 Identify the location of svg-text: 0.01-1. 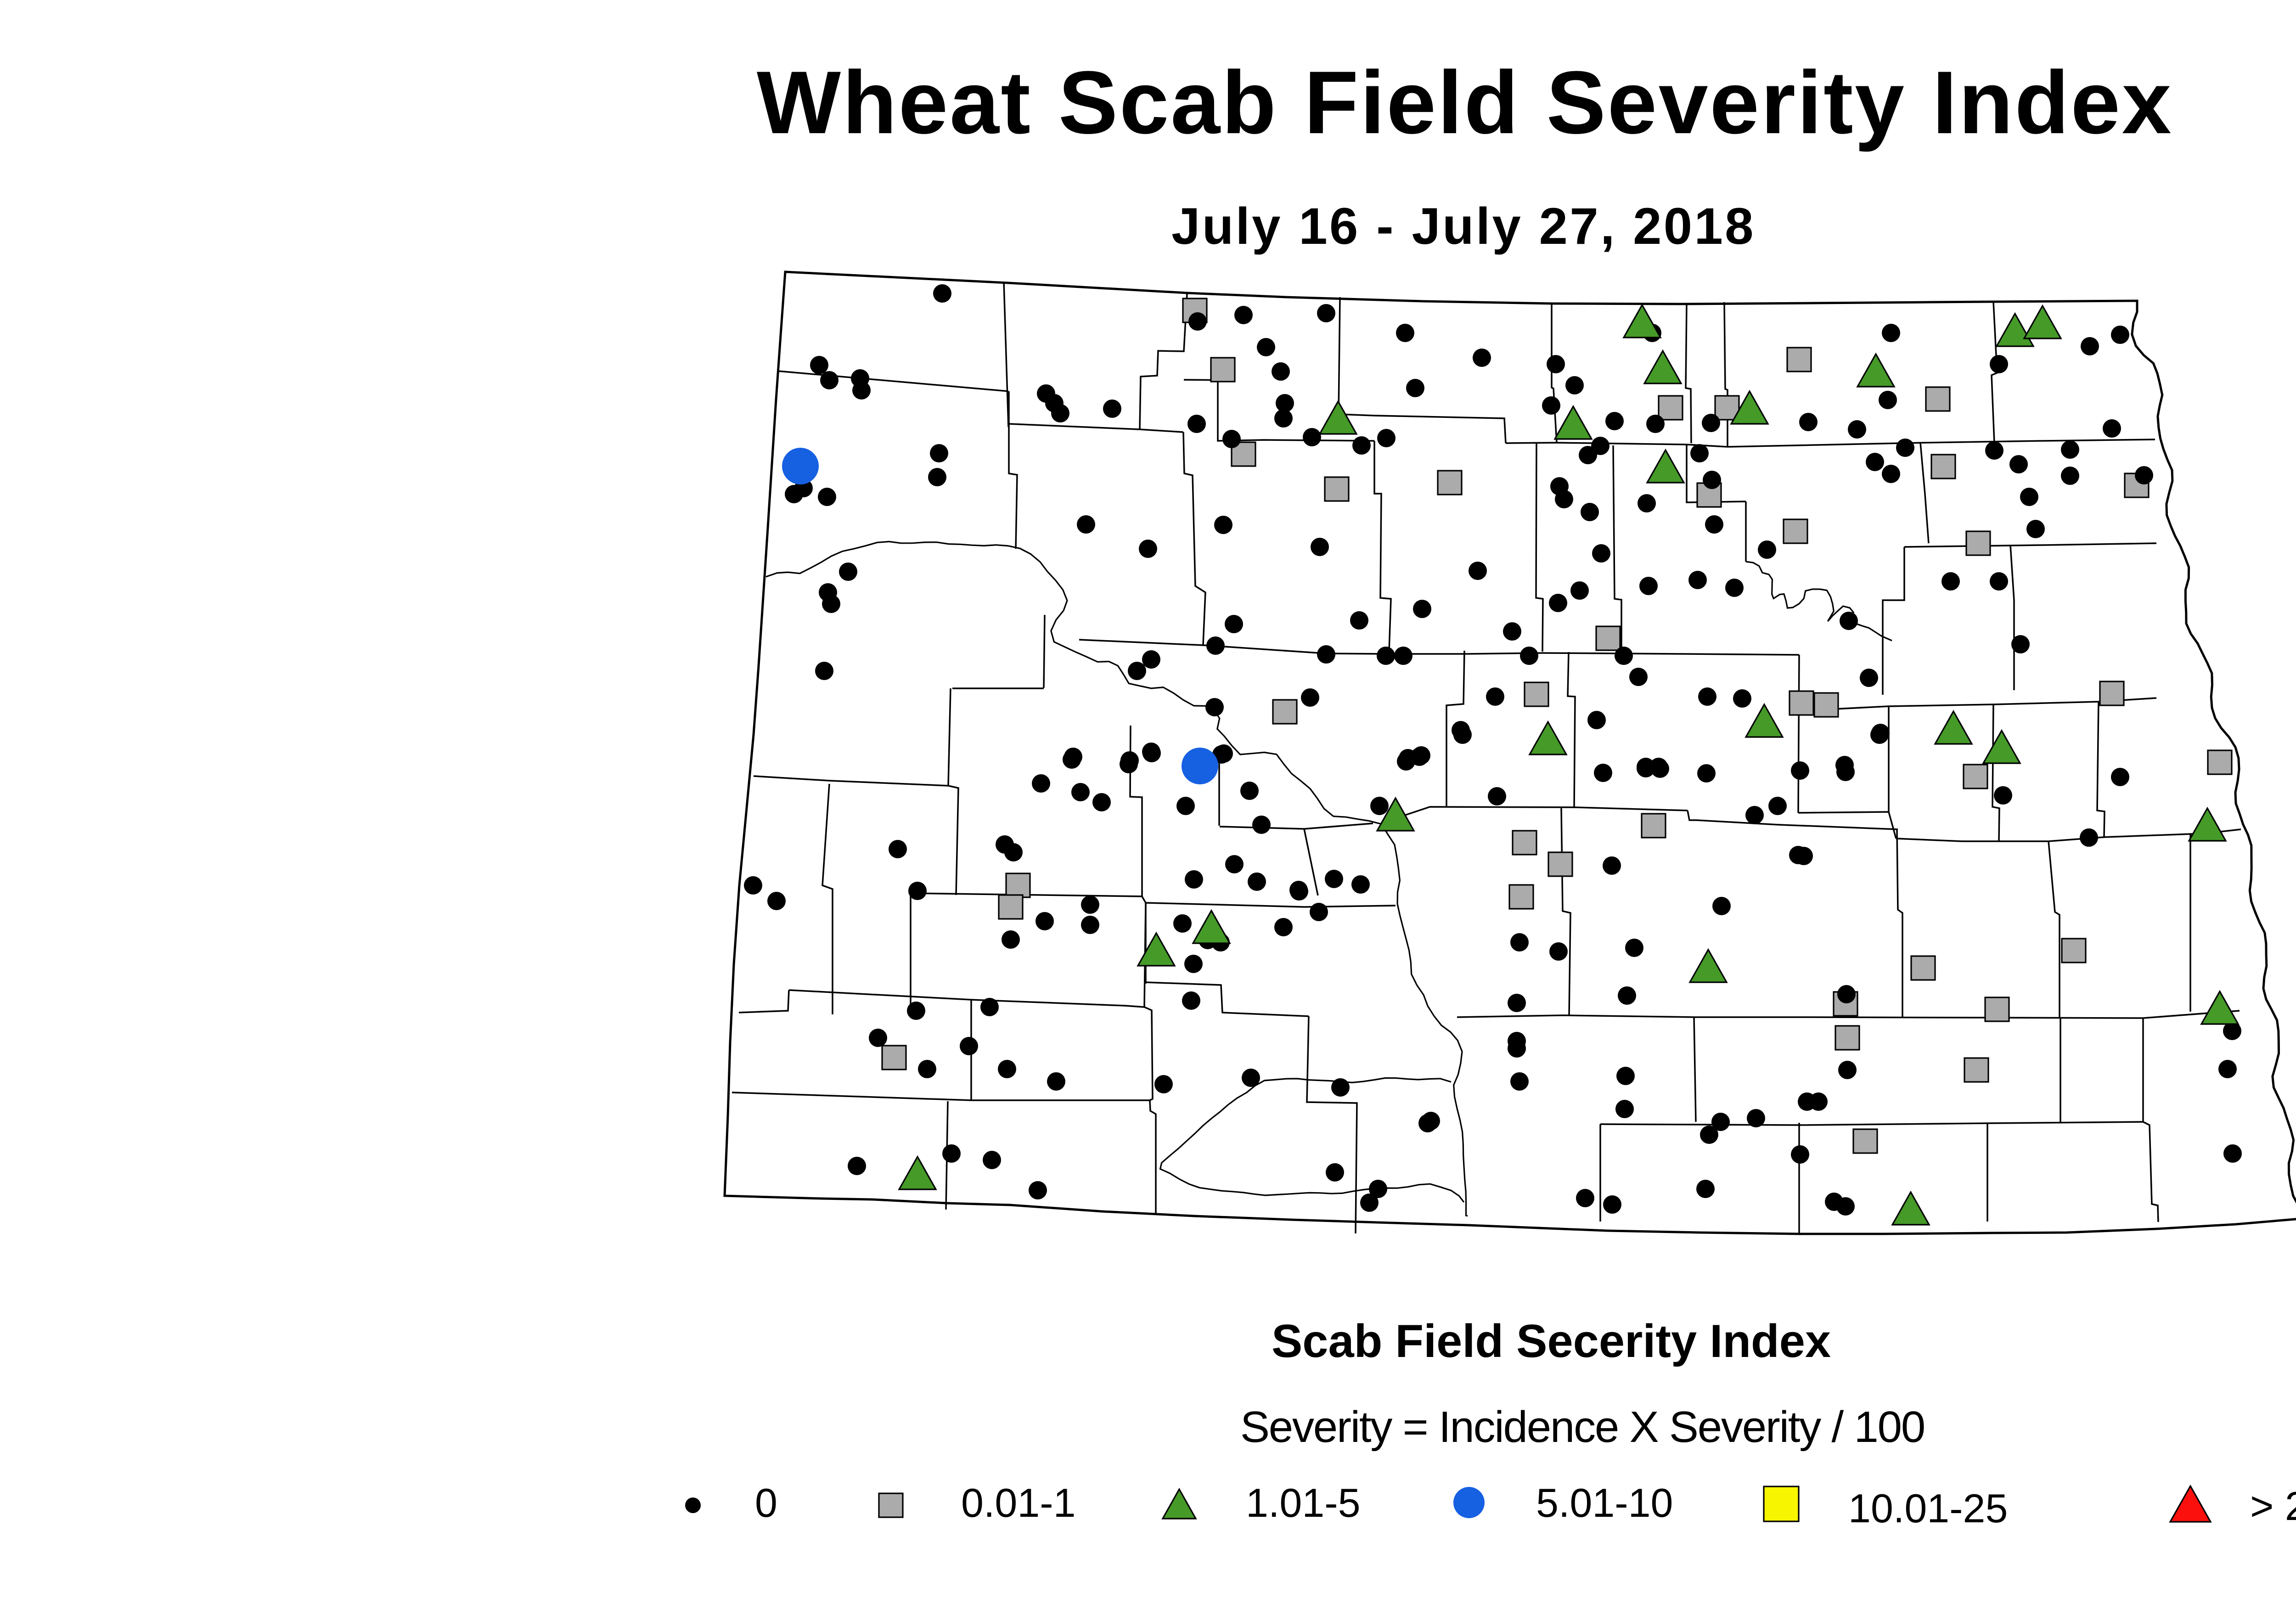
(1018, 1503).